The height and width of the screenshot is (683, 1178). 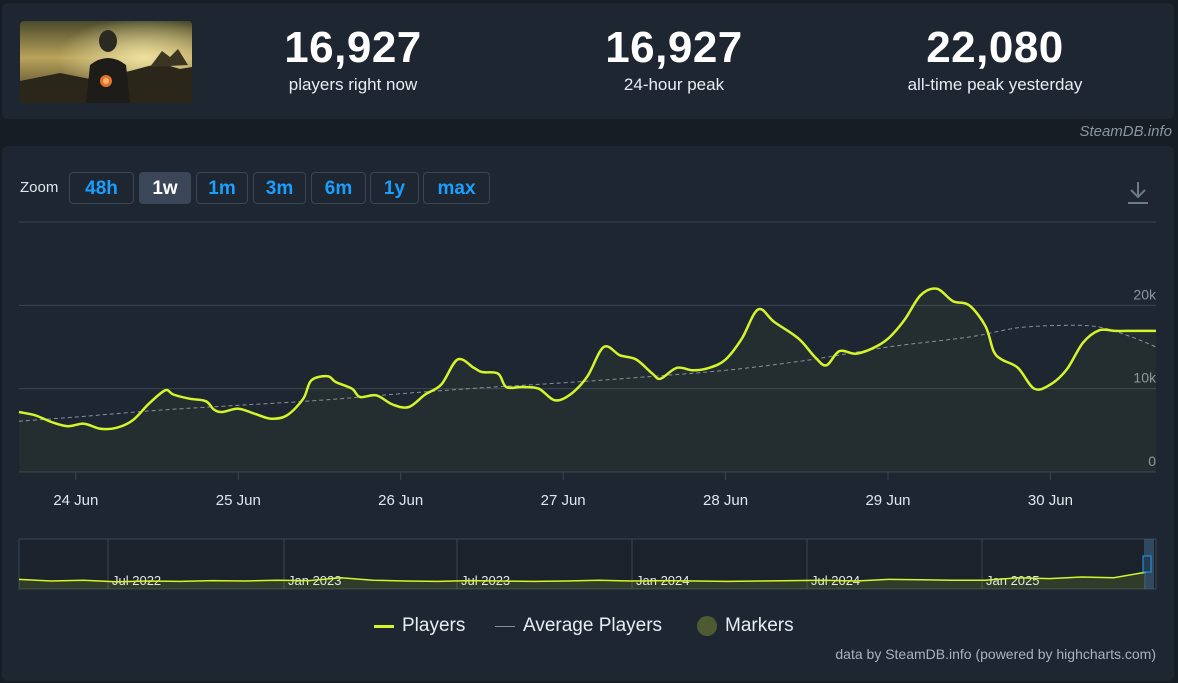 I want to click on download-icon, so click(x=1138, y=193).